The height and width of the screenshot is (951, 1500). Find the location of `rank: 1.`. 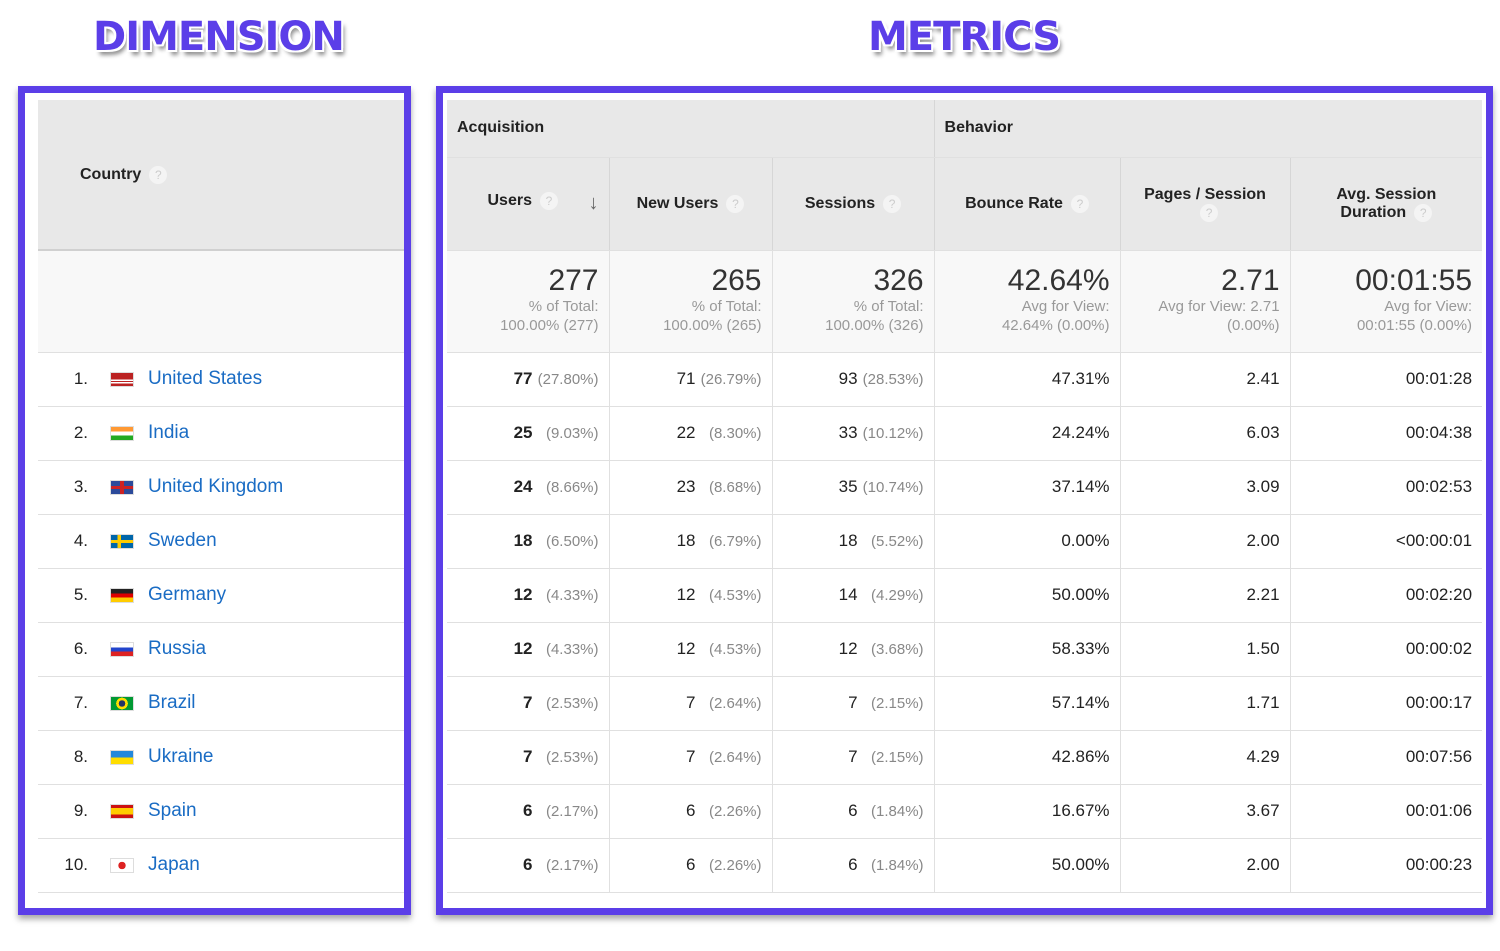

rank: 1. is located at coordinates (80, 378).